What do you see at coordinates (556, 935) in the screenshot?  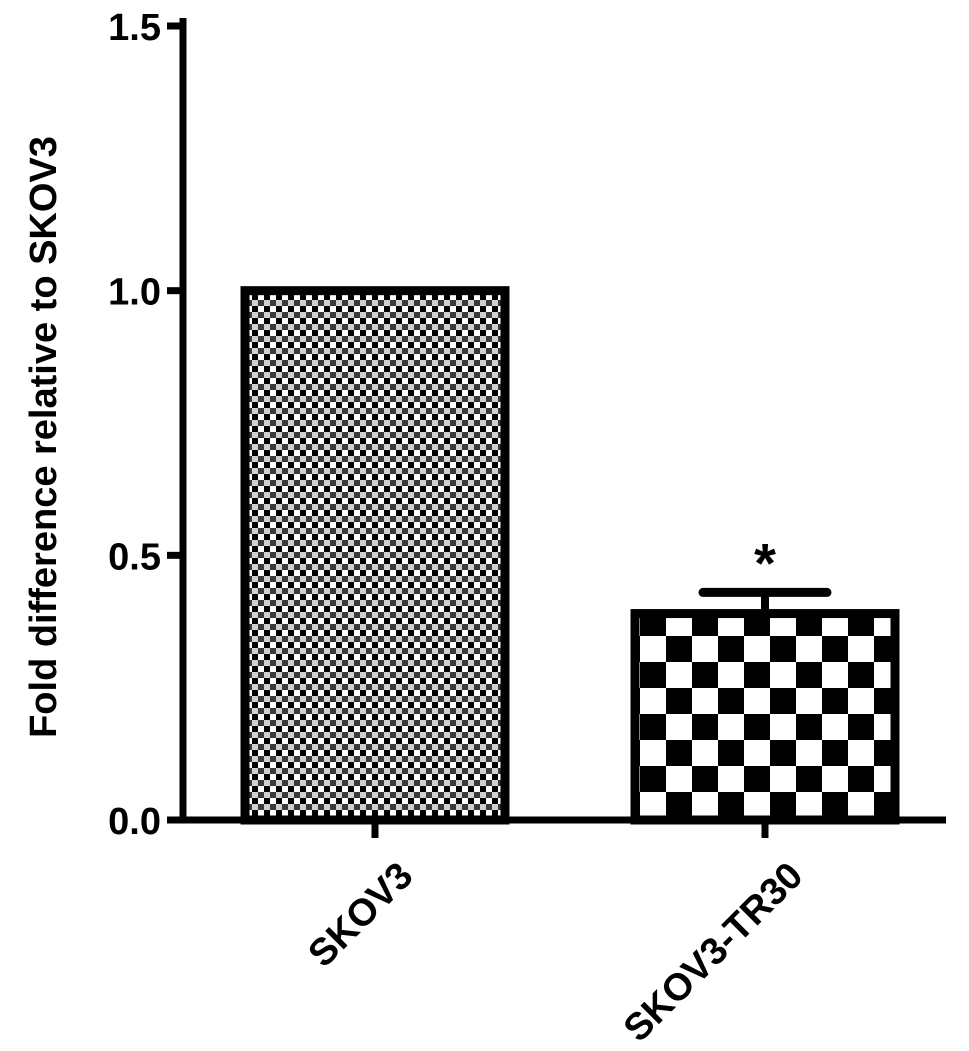 I see `x-ticks: SKOV3 SKOV3-TR30` at bounding box center [556, 935].